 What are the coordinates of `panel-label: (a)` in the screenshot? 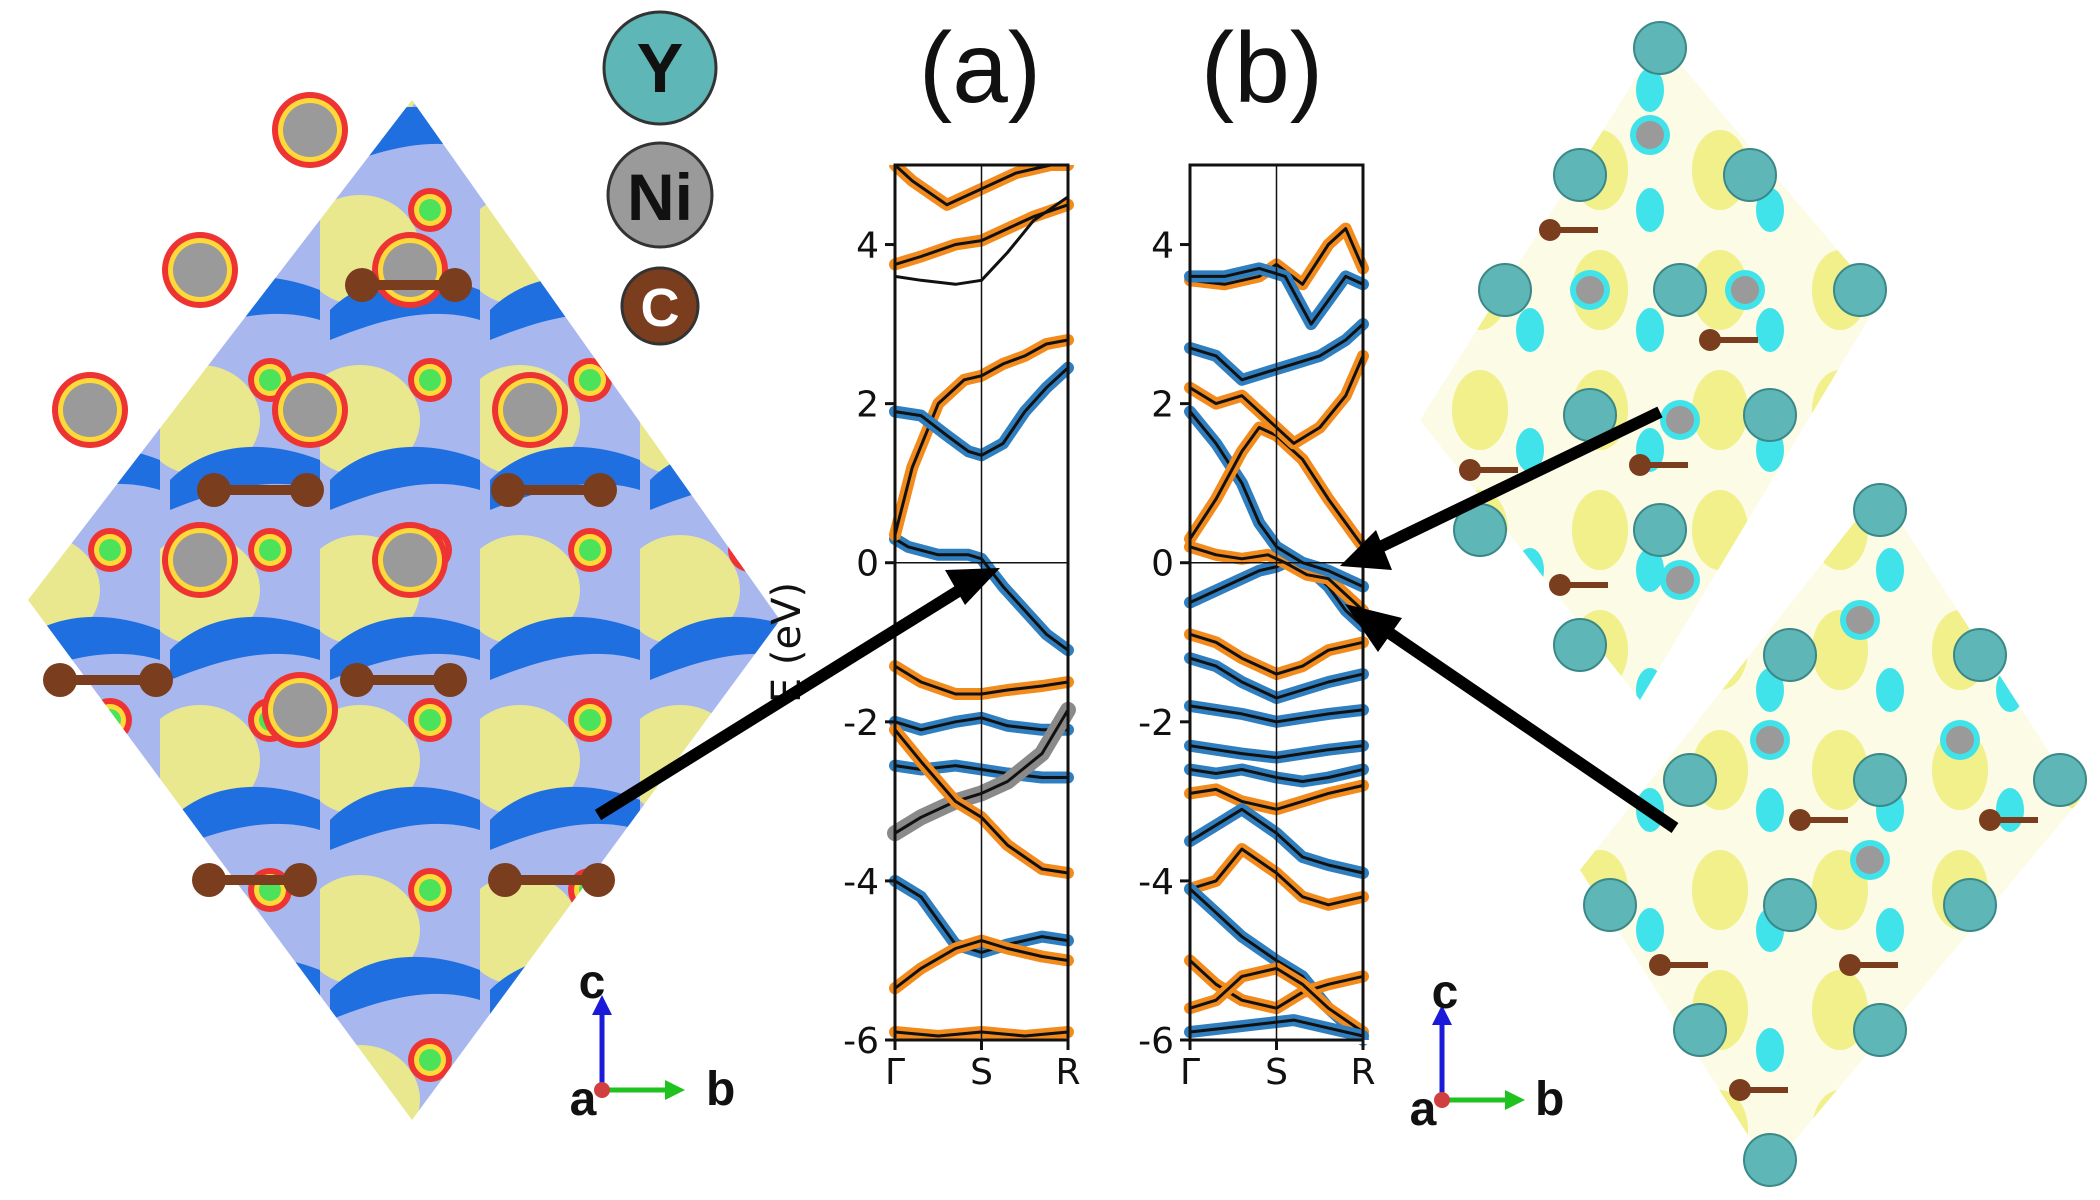 It's located at (980, 68).